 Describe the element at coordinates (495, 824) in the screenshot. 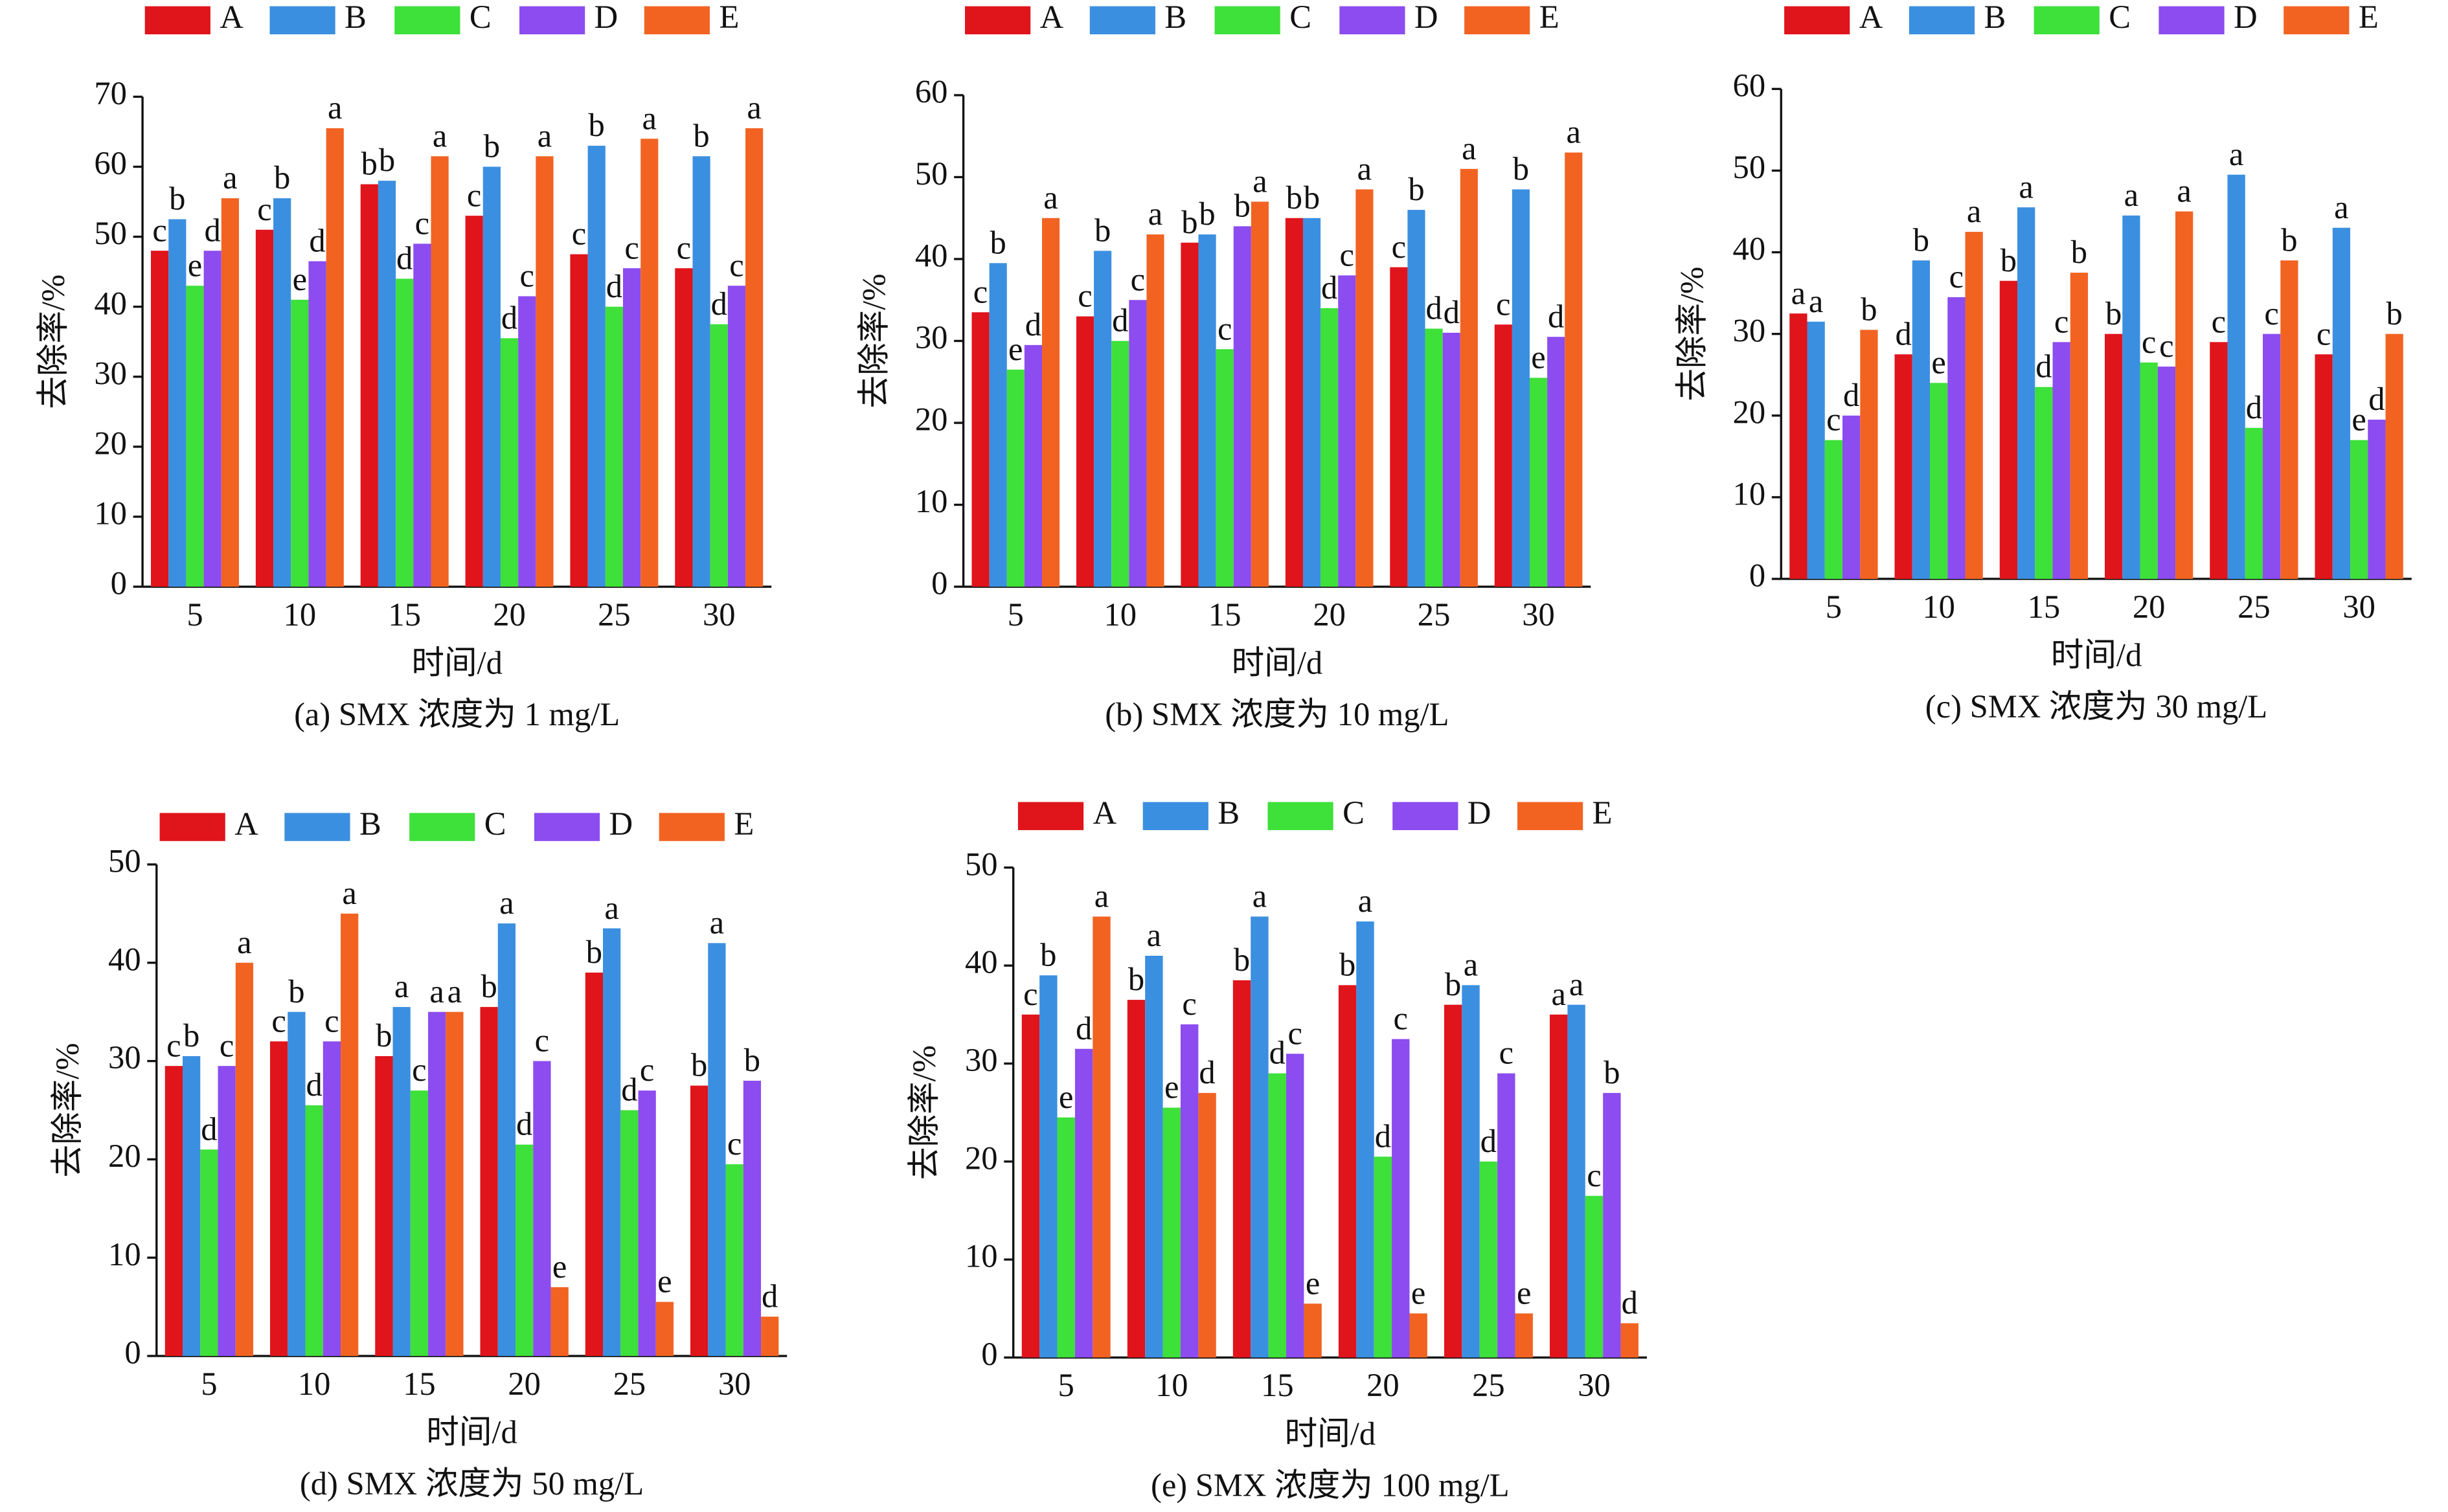

I see `legend-label: C` at that location.